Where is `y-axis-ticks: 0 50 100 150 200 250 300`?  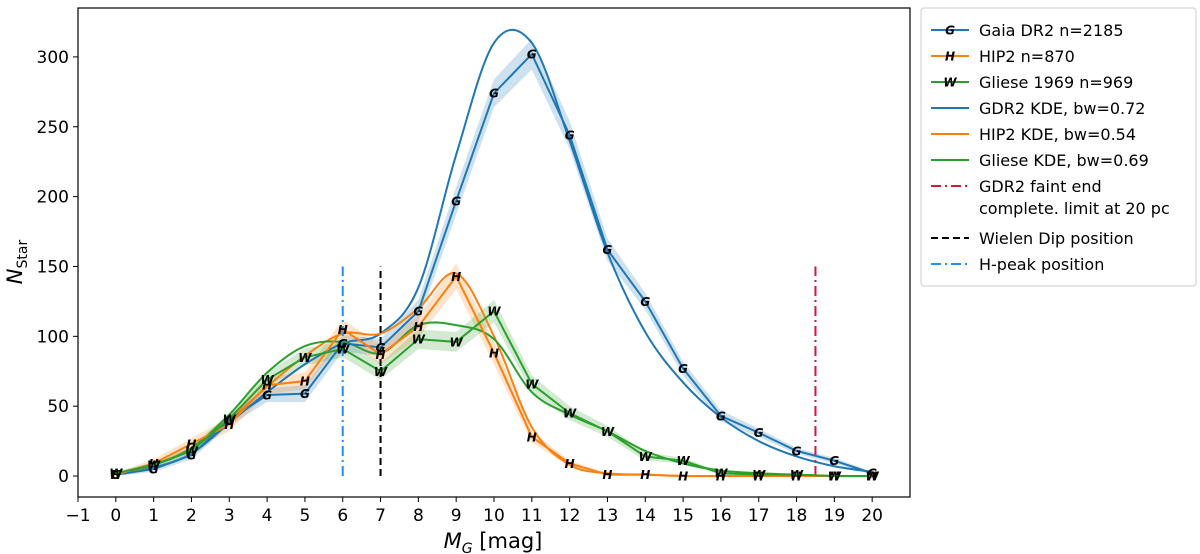
y-axis-ticks: 0 50 100 150 200 250 300 is located at coordinates (57, 267).